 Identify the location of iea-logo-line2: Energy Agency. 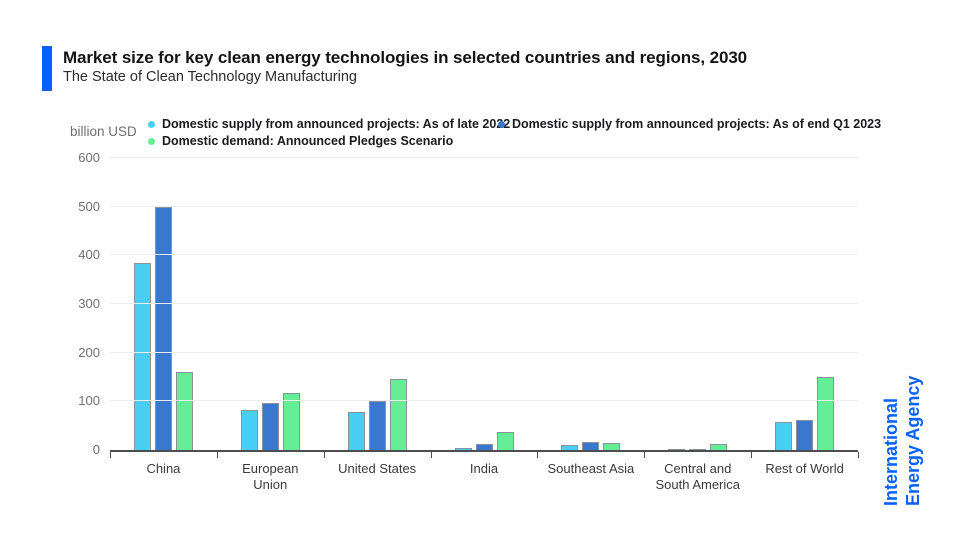
(913, 440).